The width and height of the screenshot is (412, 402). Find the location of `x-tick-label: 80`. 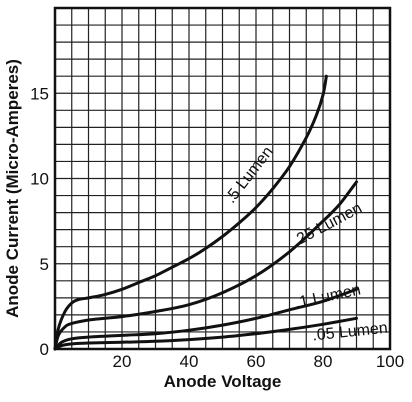

x-tick-label: 80 is located at coordinates (323, 361).